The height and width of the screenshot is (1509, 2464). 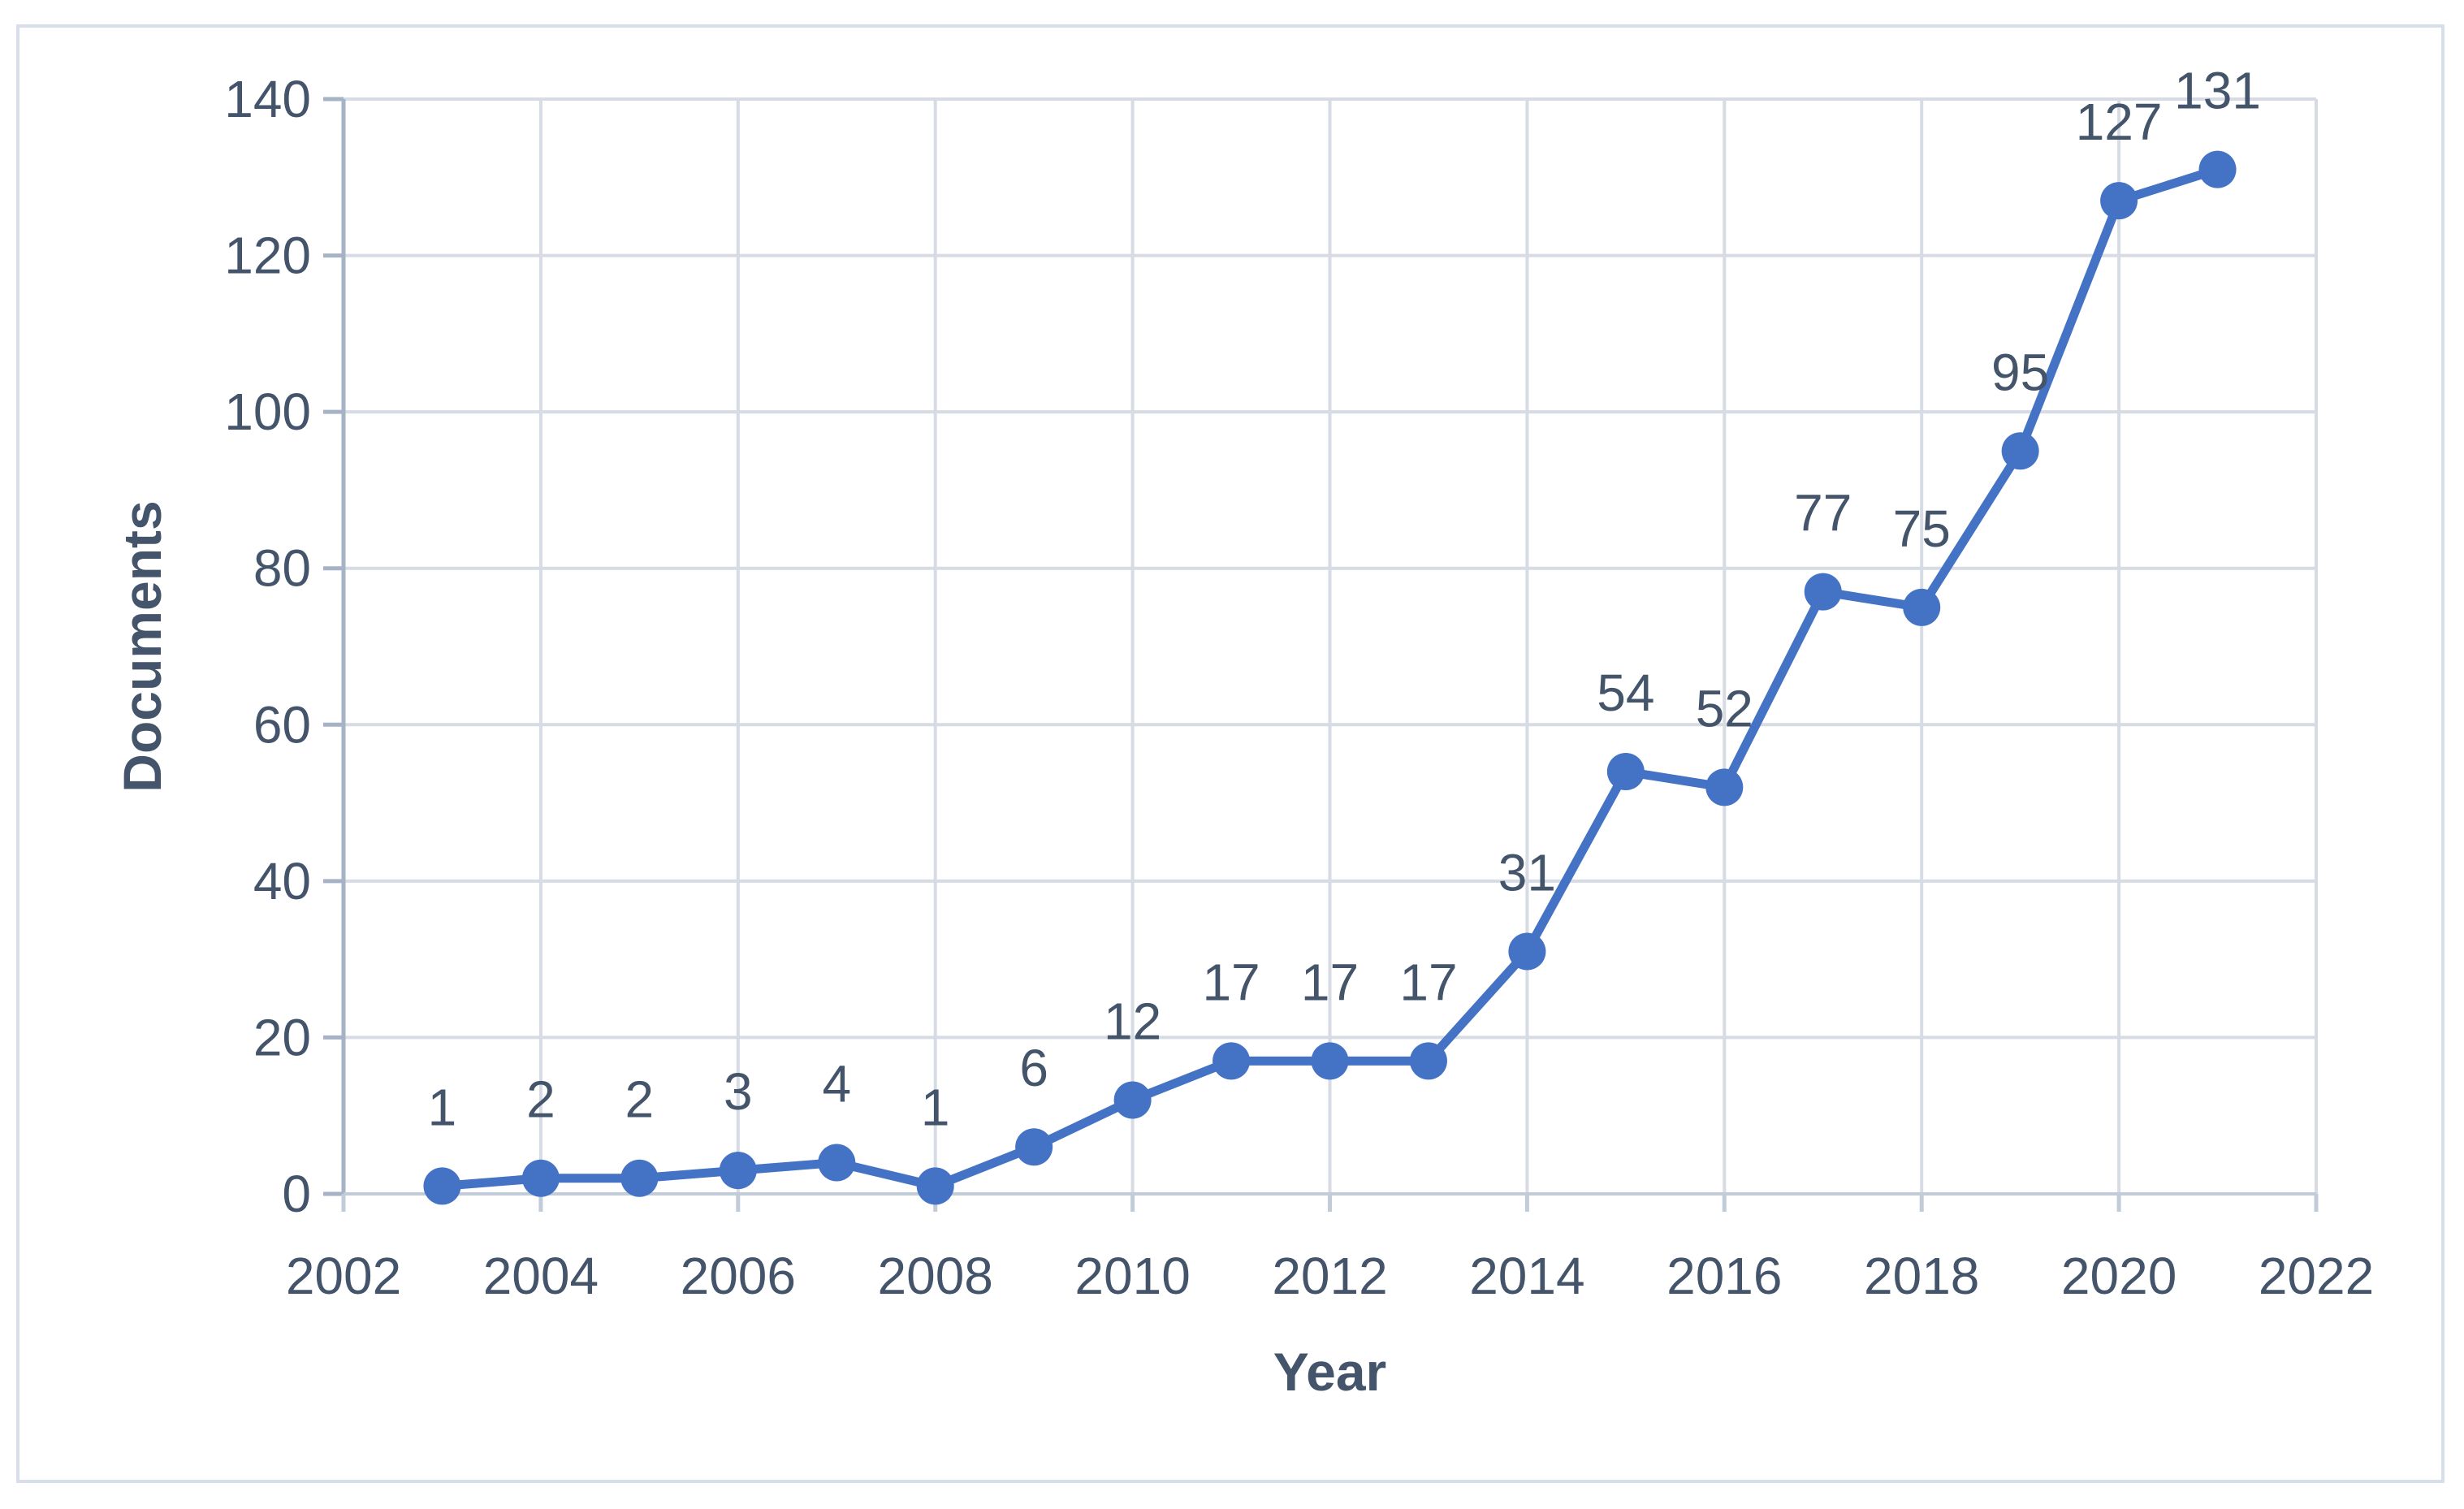 I want to click on data-label: 12, so click(x=1132, y=1021).